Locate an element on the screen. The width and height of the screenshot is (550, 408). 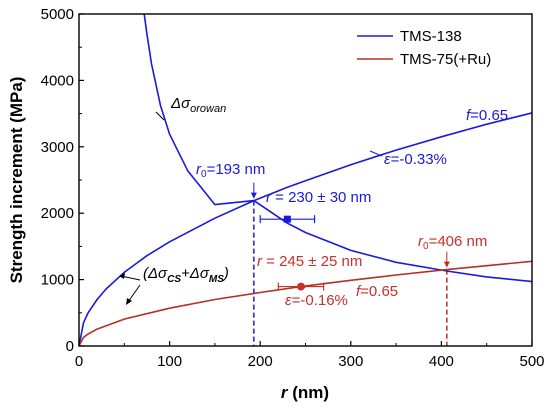
r-red-rest: = 245 ± 25 nm is located at coordinates (312, 261).